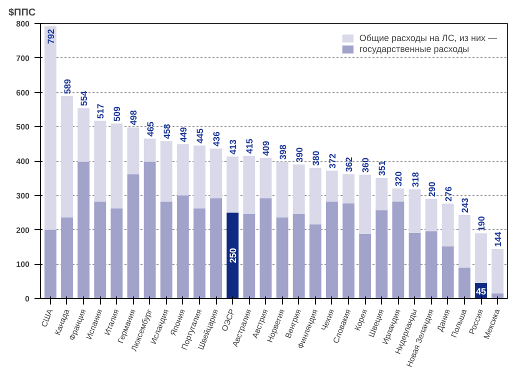  I want to click on total-label: 362, so click(349, 164).